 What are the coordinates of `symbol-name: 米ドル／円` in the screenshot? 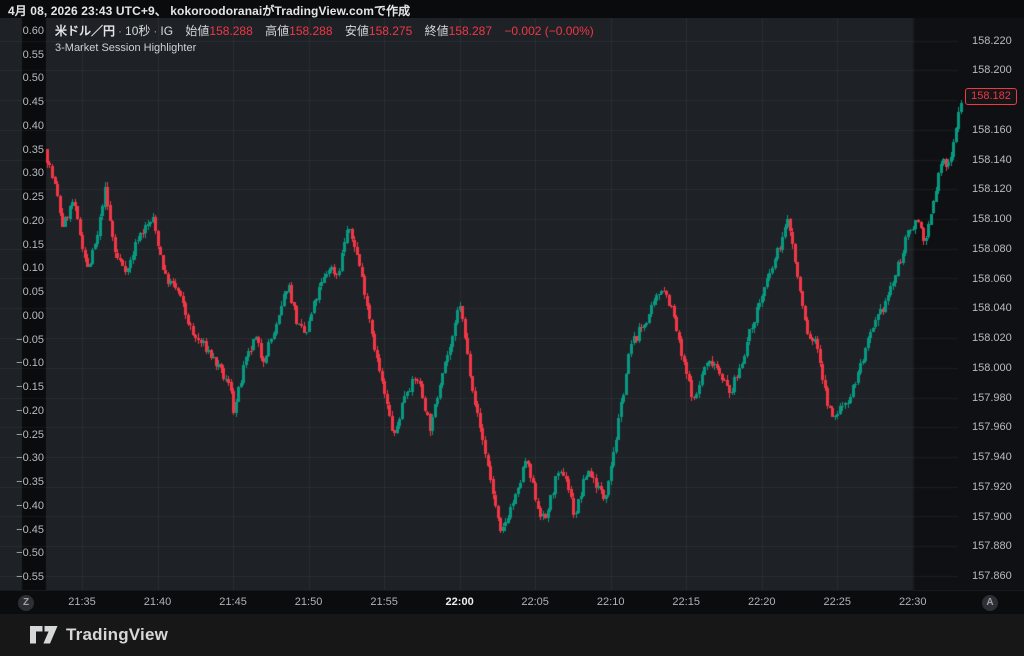 It's located at (85, 31).